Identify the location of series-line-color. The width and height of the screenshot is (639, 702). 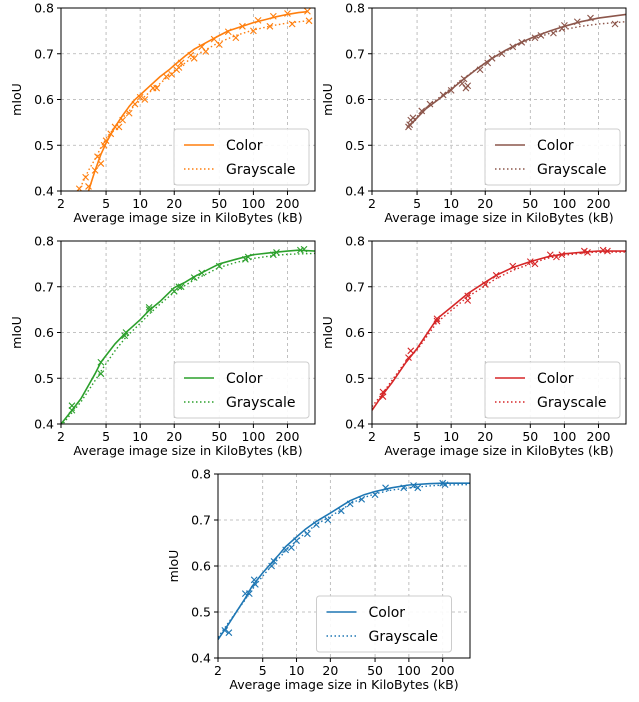
(499, 330).